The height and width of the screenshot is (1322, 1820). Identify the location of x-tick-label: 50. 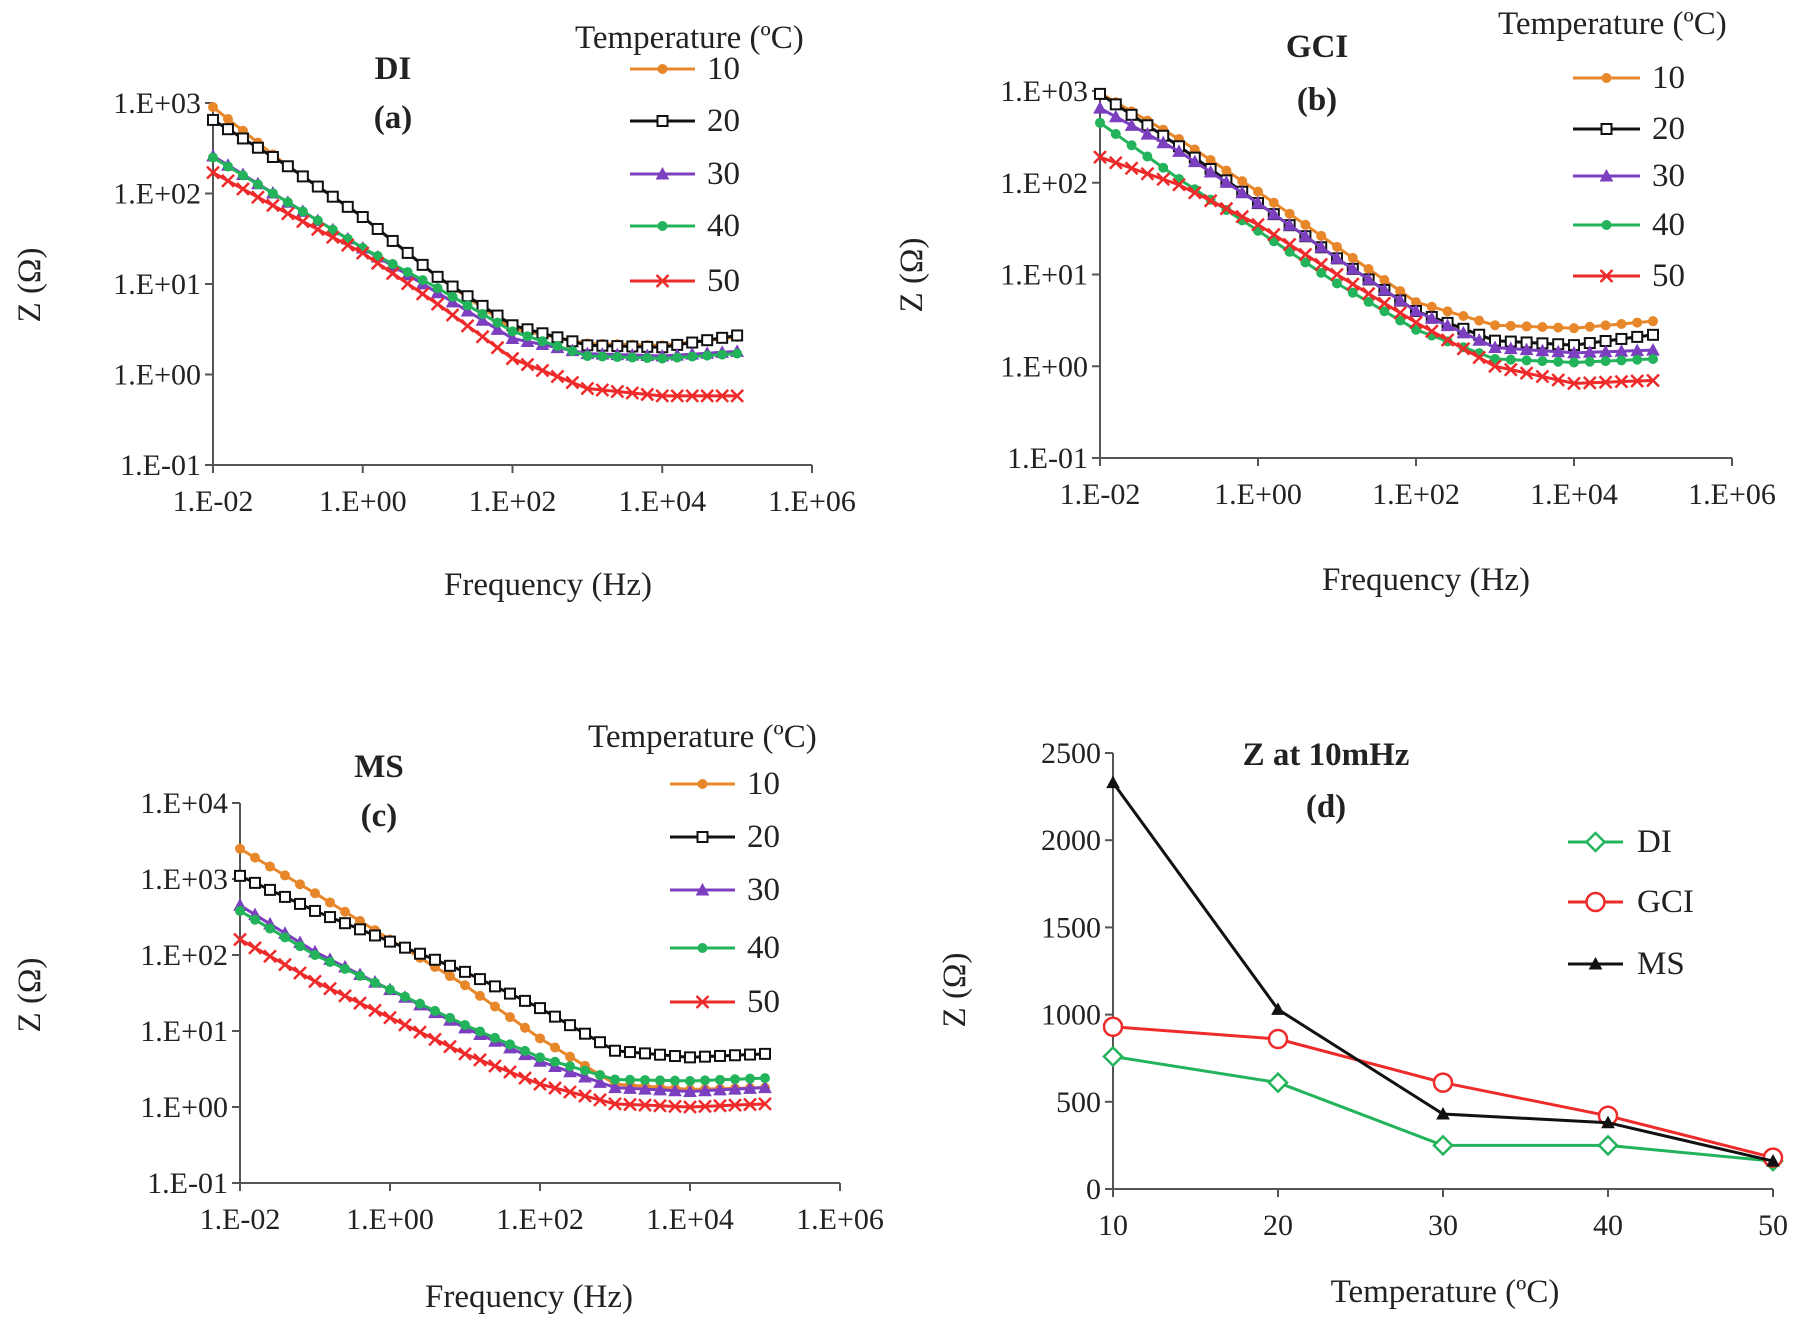
(1773, 1225).